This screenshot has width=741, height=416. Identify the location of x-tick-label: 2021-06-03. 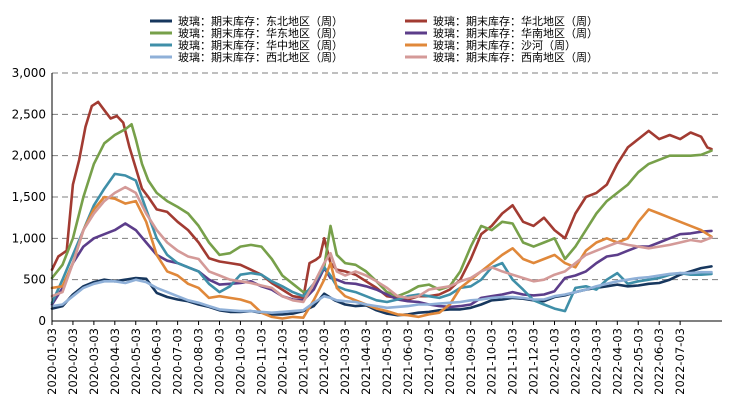
(408, 361).